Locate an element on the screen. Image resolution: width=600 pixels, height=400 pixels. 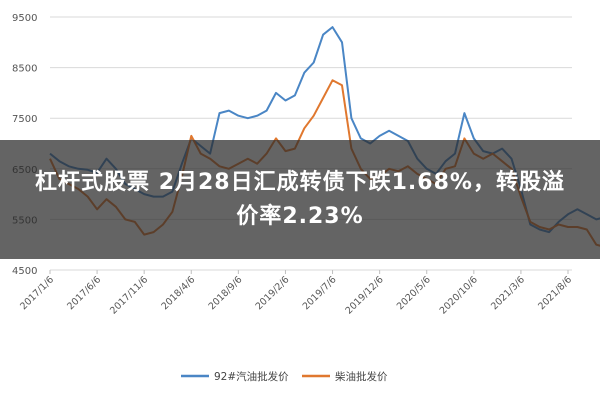
y-tick-label: 7500 is located at coordinates (24, 119).